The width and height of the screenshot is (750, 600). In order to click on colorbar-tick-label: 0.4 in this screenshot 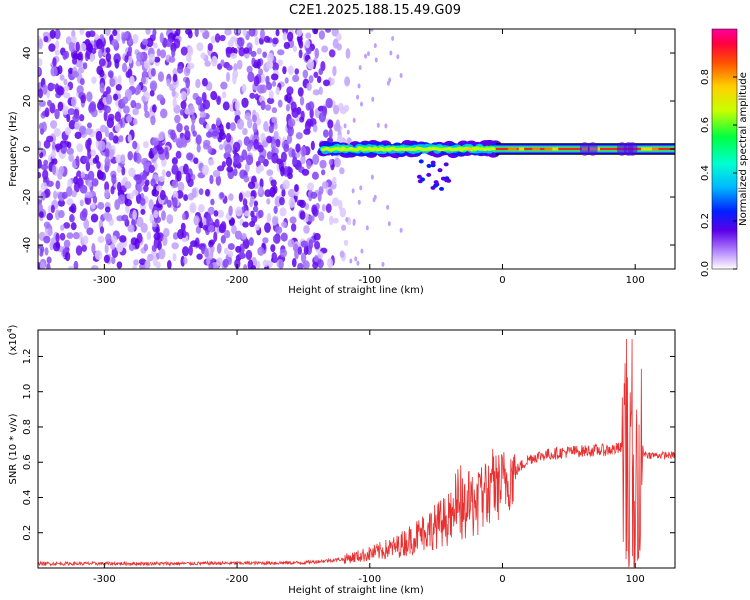, I will do `click(705, 173)`.